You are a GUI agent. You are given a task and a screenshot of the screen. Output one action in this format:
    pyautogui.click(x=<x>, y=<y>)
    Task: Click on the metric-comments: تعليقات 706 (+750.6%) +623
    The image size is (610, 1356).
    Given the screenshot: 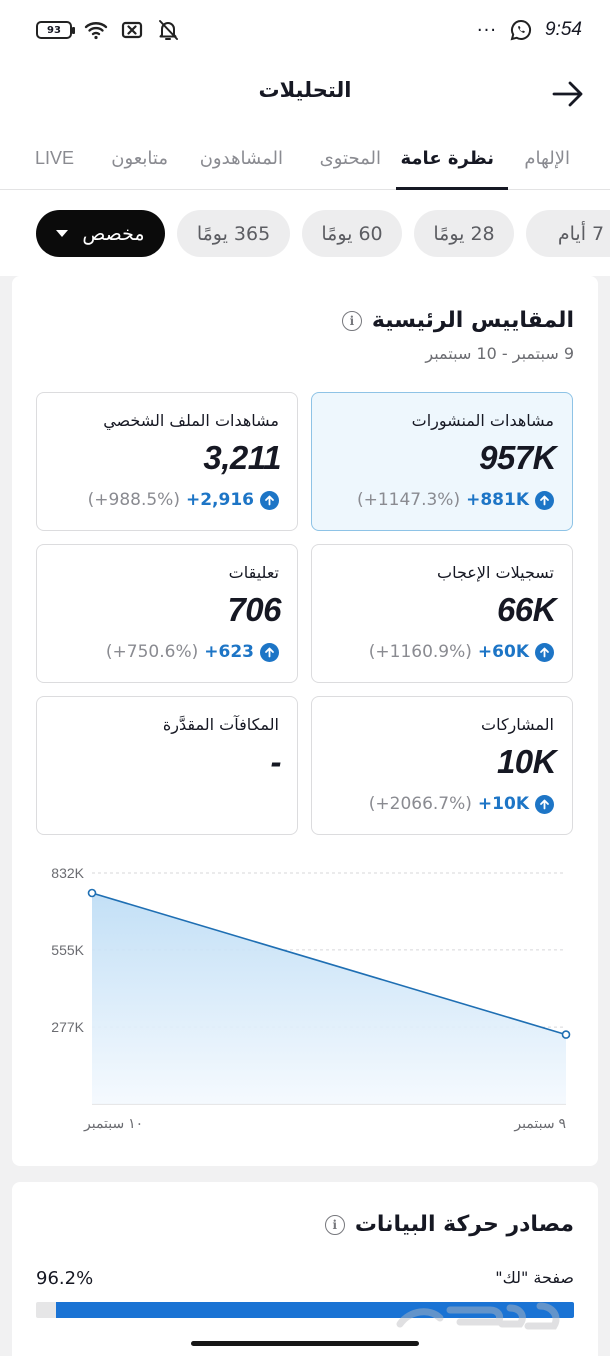 What is the action you would take?
    pyautogui.click(x=167, y=613)
    